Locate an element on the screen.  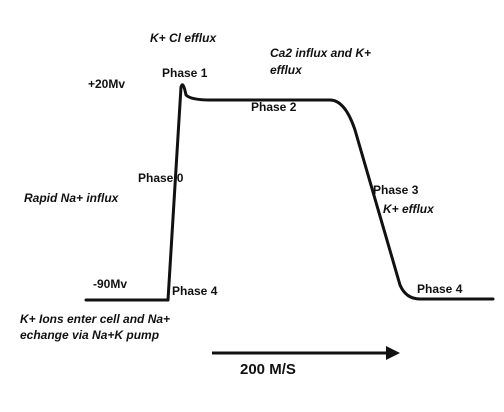
phase2-label: Phase 2 is located at coordinates (274, 107).